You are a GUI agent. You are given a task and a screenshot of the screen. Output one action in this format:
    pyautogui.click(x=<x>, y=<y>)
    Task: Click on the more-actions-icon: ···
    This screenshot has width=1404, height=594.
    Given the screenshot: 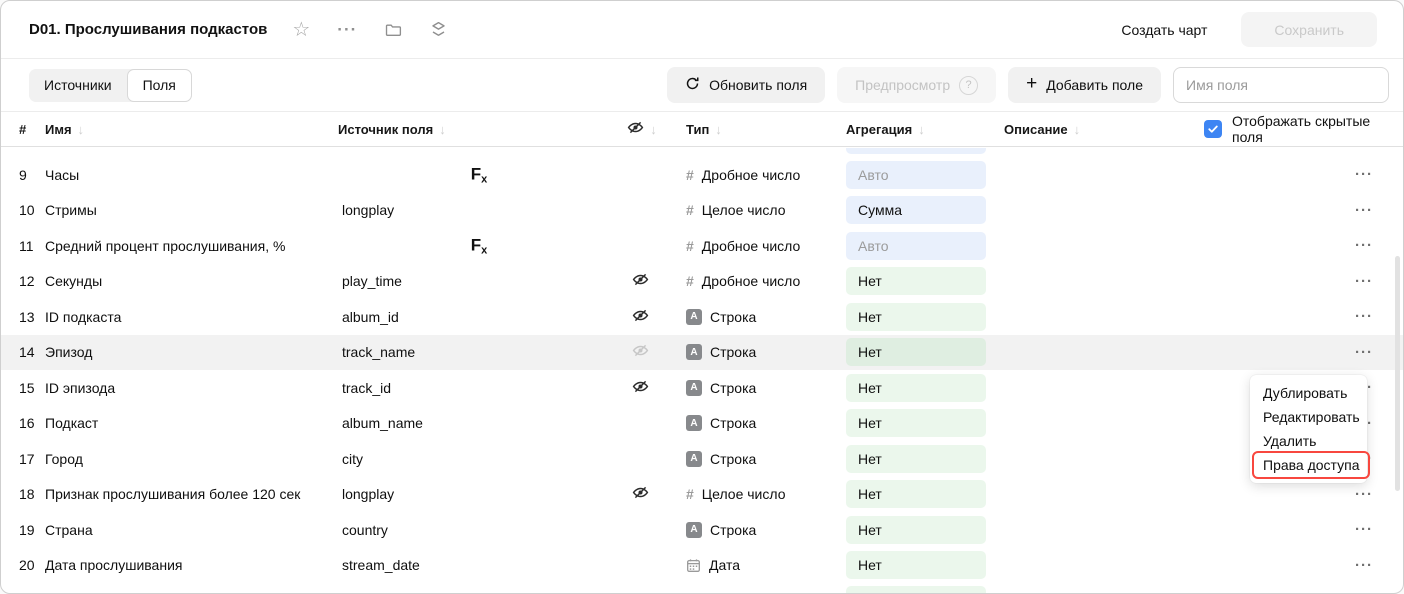 What is the action you would take?
    pyautogui.click(x=347, y=29)
    